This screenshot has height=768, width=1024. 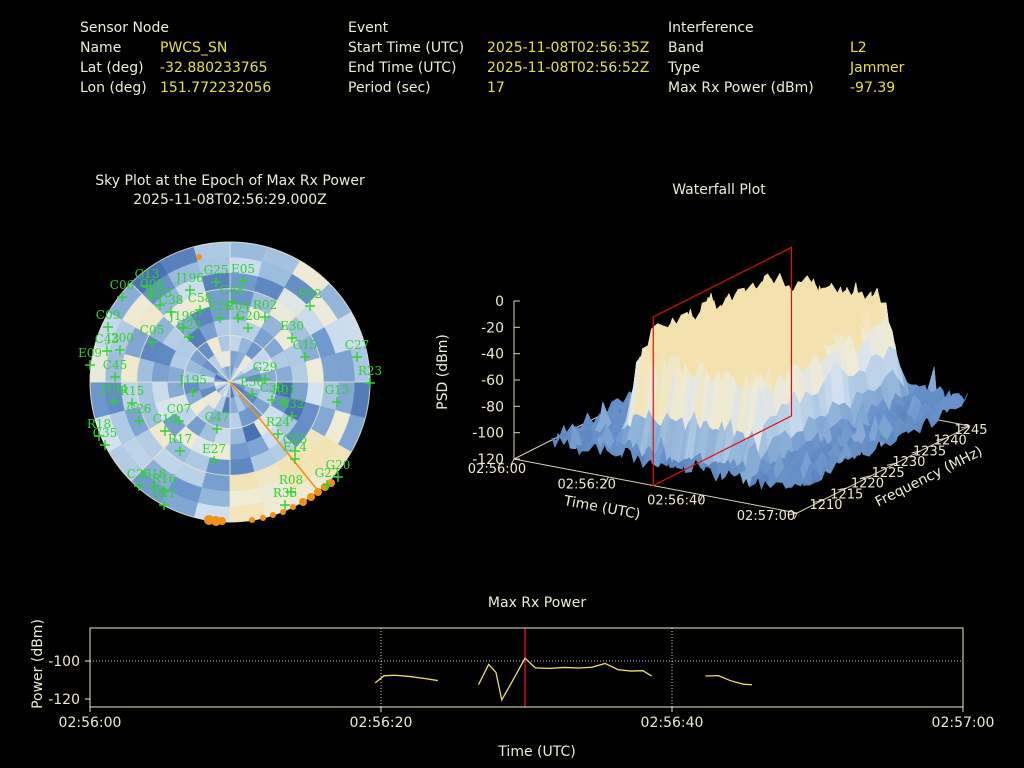 What do you see at coordinates (216, 88) in the screenshot?
I see `sensor-lon-value: 151.772232056` at bounding box center [216, 88].